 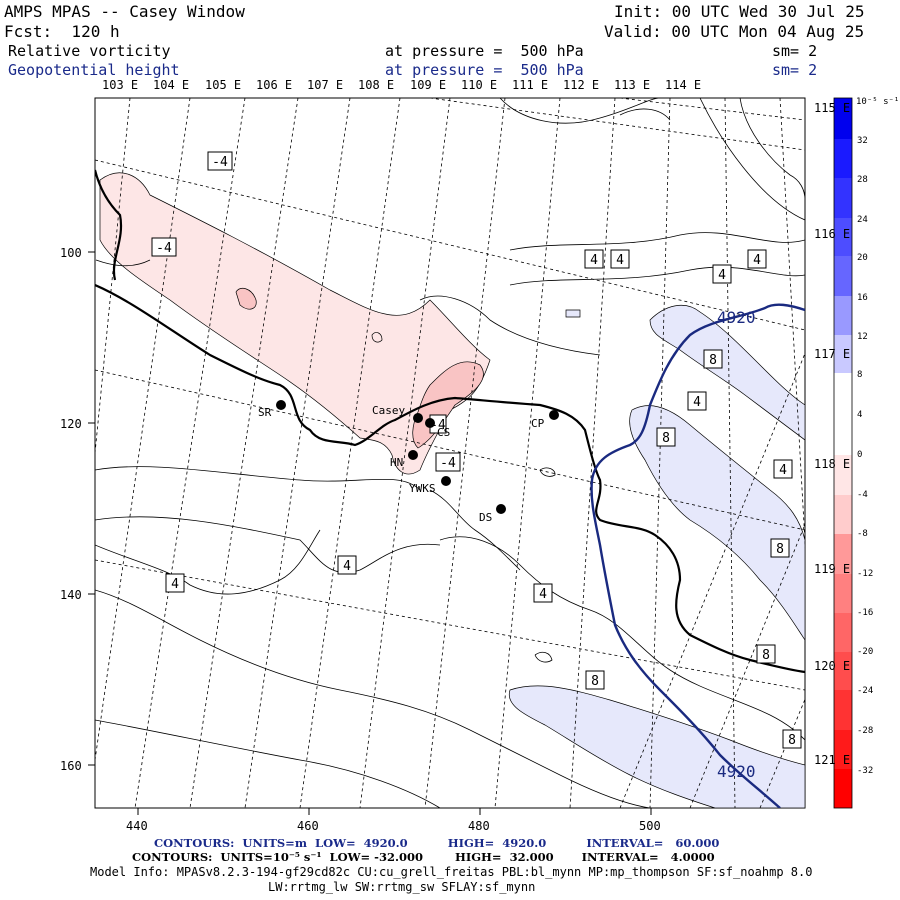 I want to click on lon-label: 112 E, so click(x=581, y=85).